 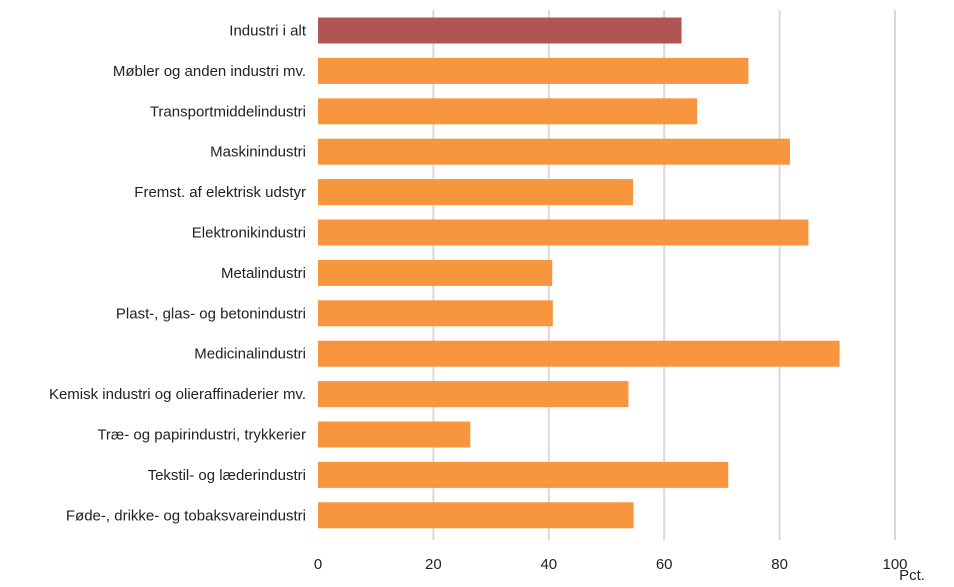 What do you see at coordinates (779, 564) in the screenshot?
I see `x-tick-label: 80` at bounding box center [779, 564].